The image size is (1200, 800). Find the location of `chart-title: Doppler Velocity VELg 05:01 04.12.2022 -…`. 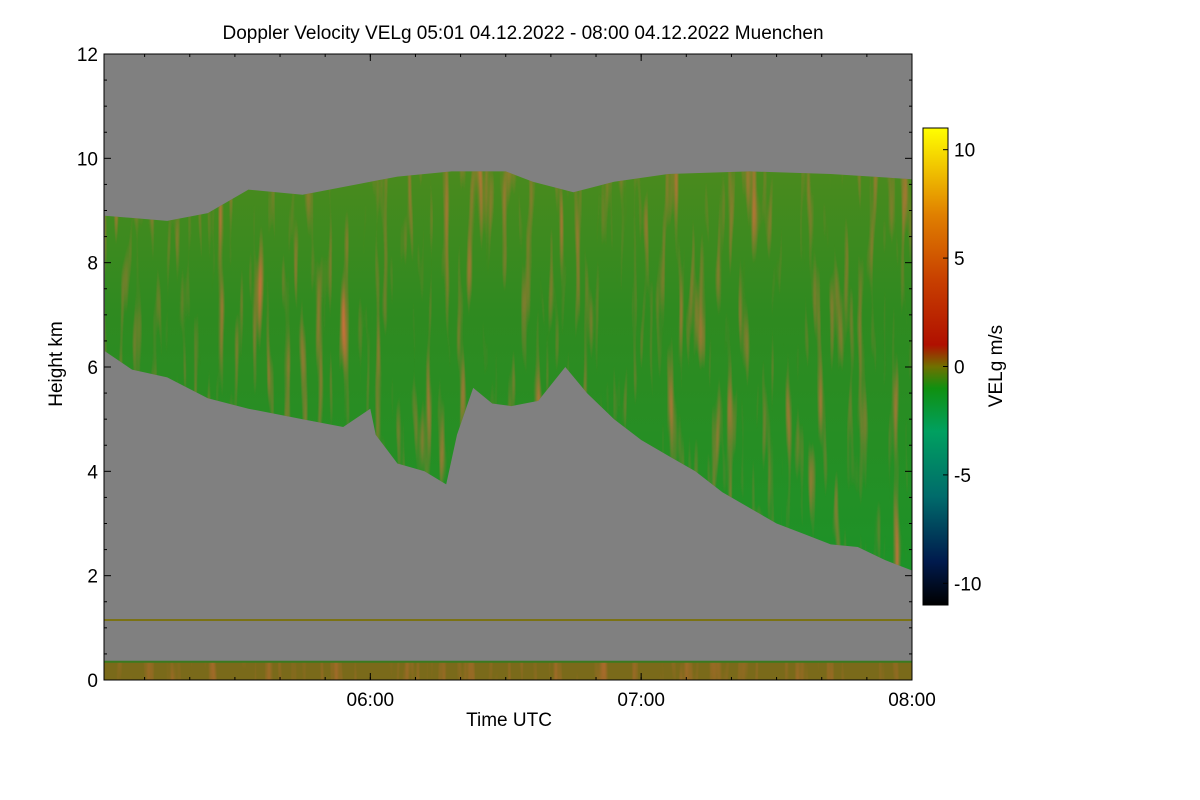

chart-title: Doppler Velocity VELg 05:01 04.12.2022 -… is located at coordinates (522, 33).